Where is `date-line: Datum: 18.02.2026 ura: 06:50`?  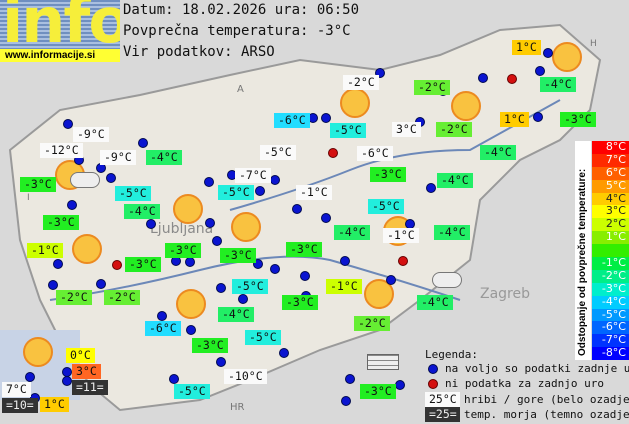
date-line: Datum: 18.02.2026 ura: 06:50 is located at coordinates (241, 10).